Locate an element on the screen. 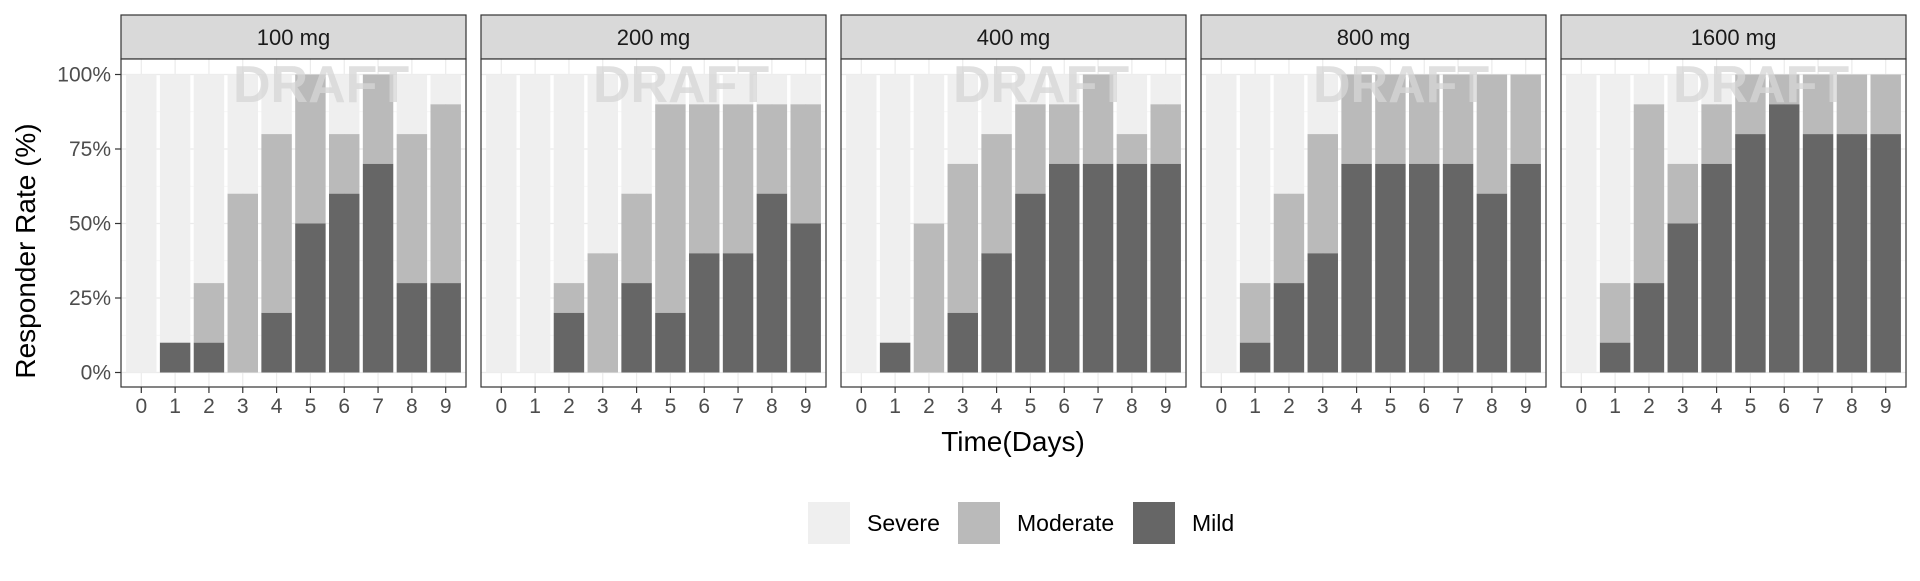 This screenshot has width=1920, height=581. legend-item: Severe is located at coordinates (874, 523).